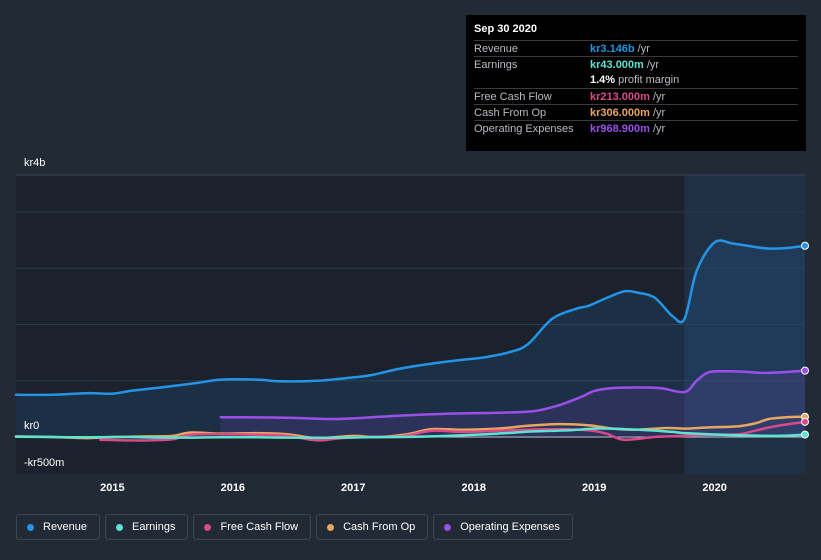 The width and height of the screenshot is (821, 560). I want to click on x-tick-label: 2018, so click(473, 488).